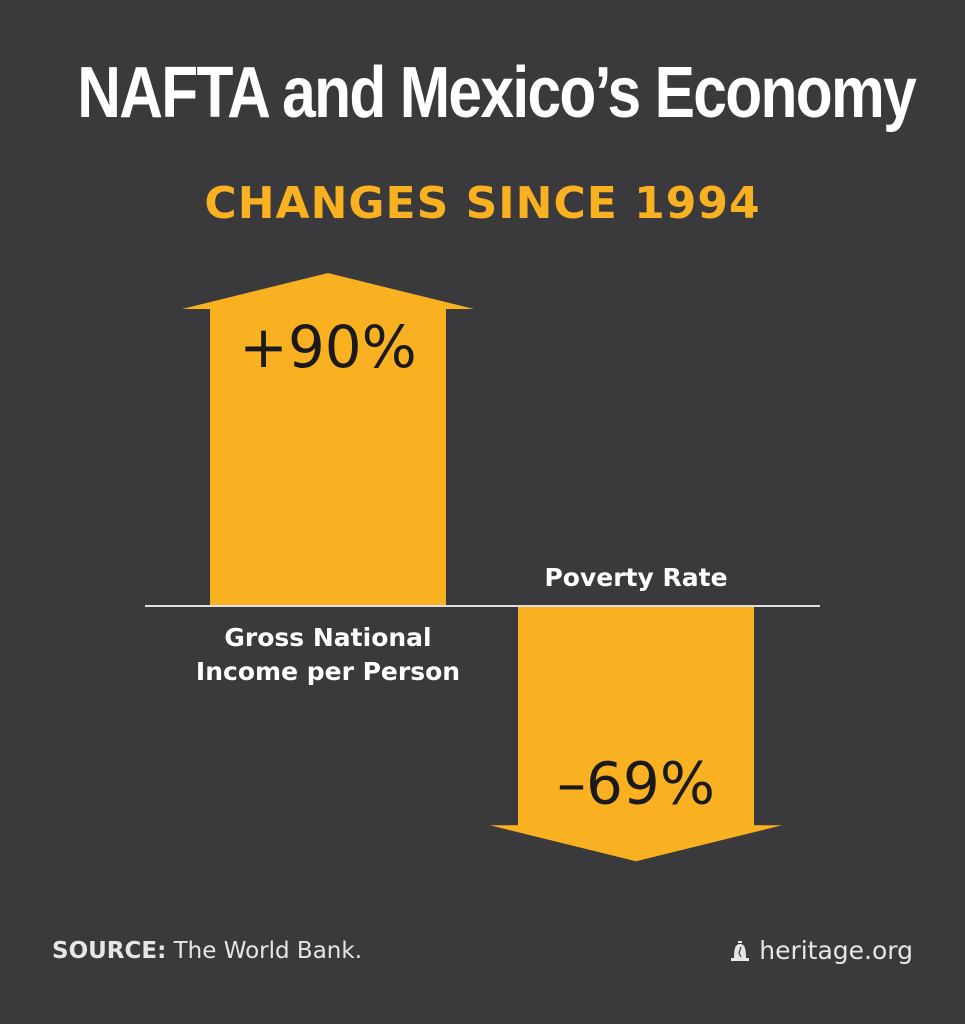 The height and width of the screenshot is (1024, 965). I want to click on category-label-1-line-1: Gross National, so click(327, 637).